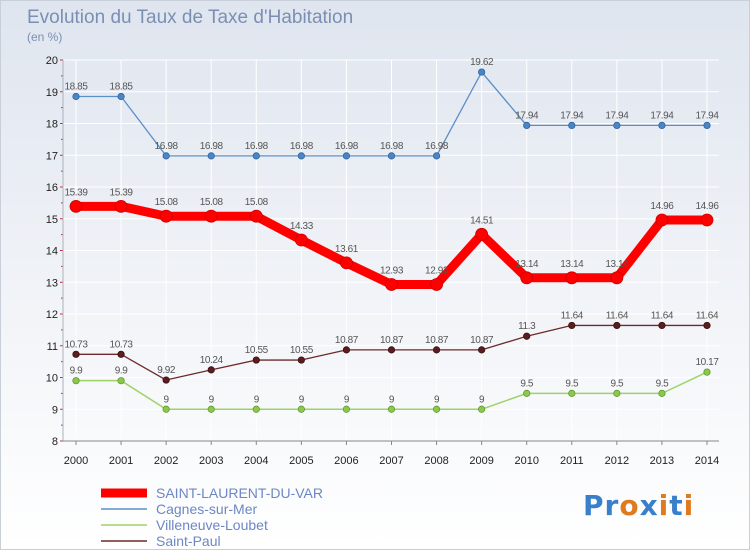 This screenshot has height=551, width=750. Describe the element at coordinates (707, 461) in the screenshot. I see `x-tick-label: 2014` at that location.